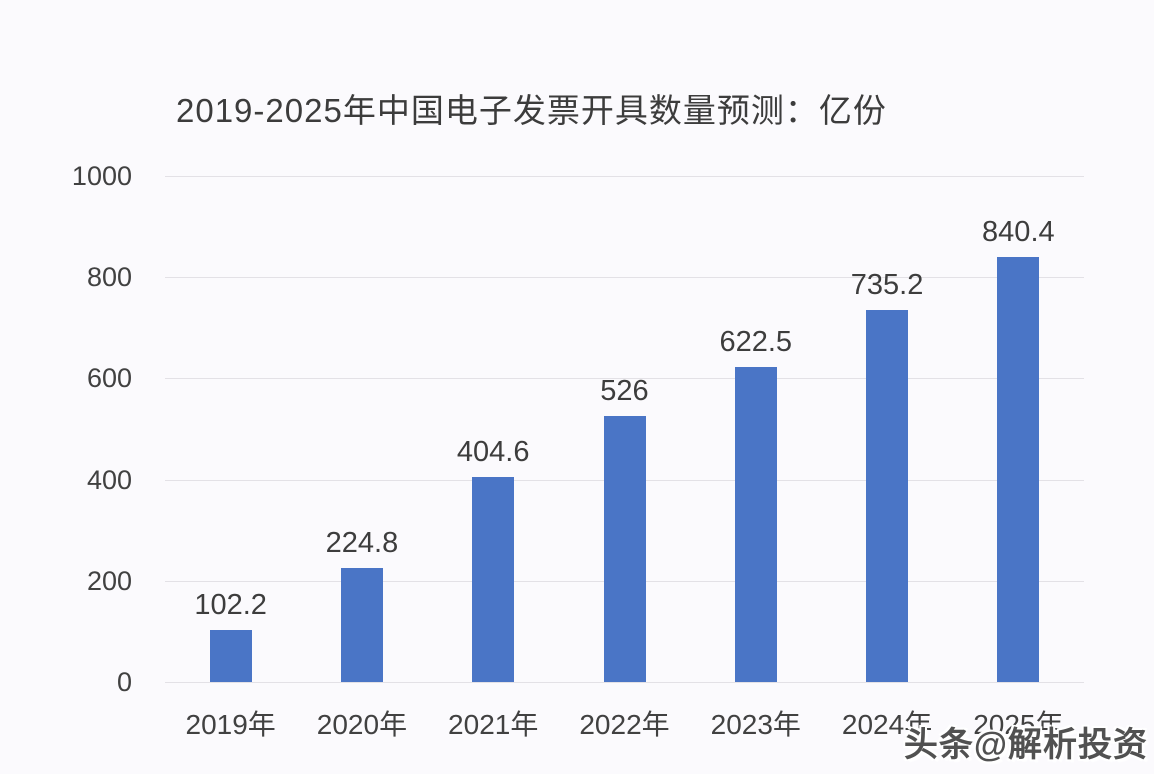 The image size is (1154, 774). Describe the element at coordinates (624, 724) in the screenshot. I see `x-axis-tick-label: 2022年` at that location.